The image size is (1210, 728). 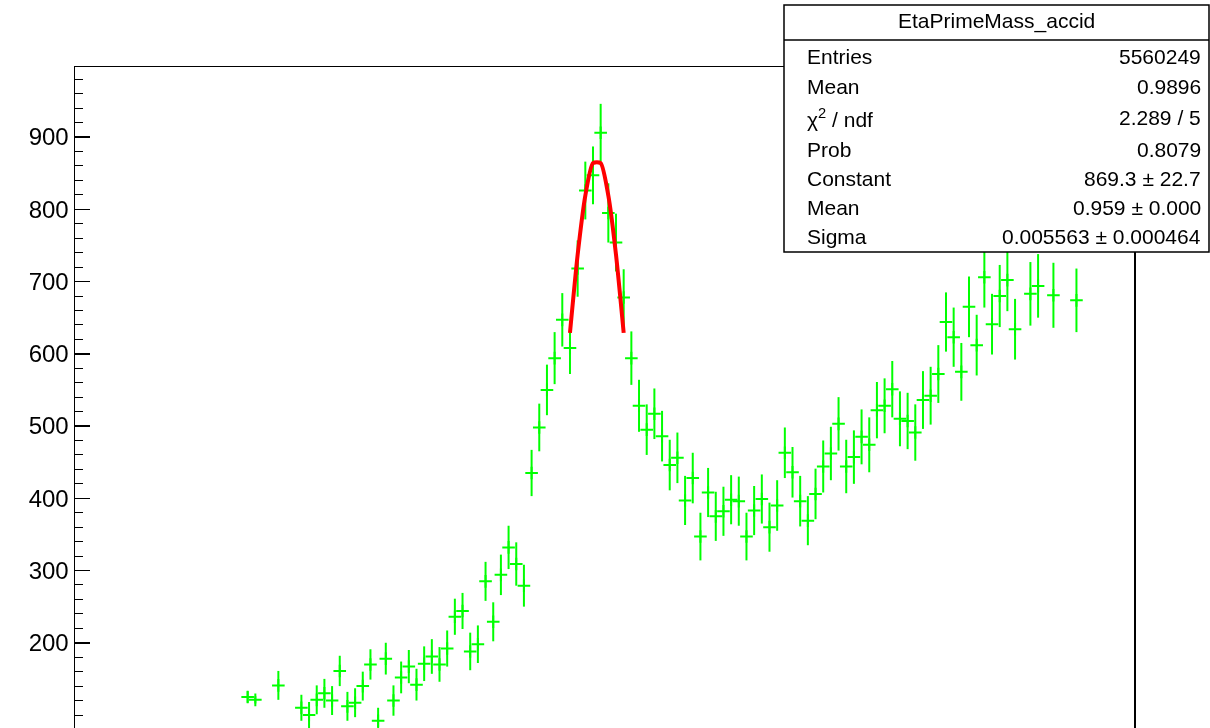 I want to click on annotation: Entries, so click(x=840, y=56).